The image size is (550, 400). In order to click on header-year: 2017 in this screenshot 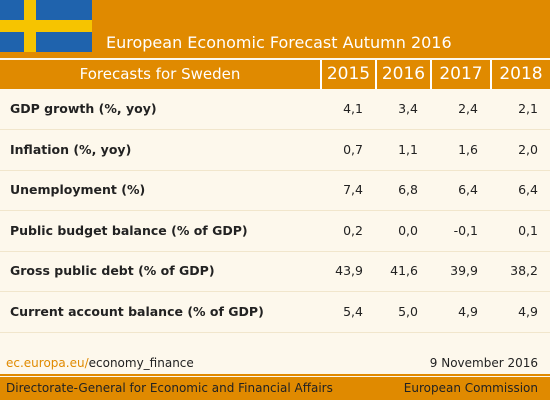, I will do `click(460, 74)`.